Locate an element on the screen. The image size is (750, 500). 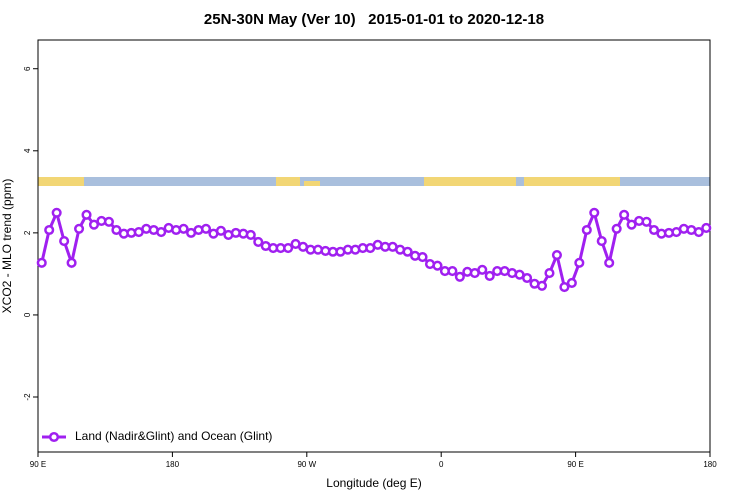
ocean is located at coordinates (374, 181).